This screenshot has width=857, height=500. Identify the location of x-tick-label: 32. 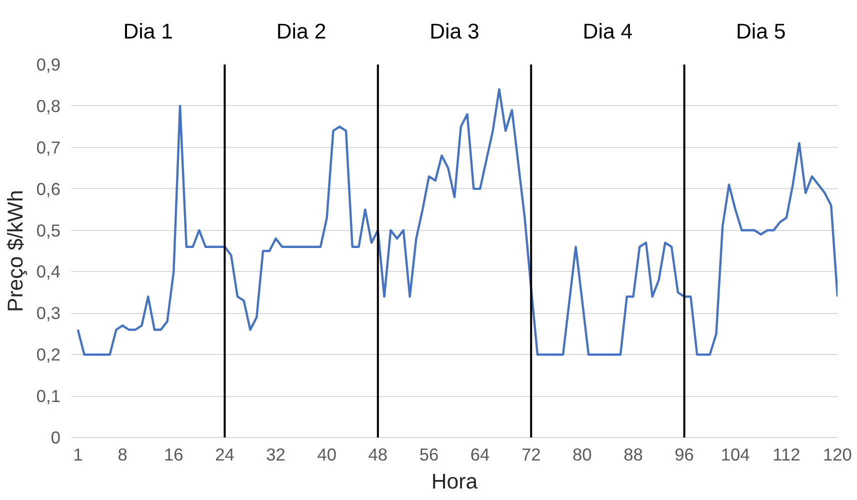
(276, 454).